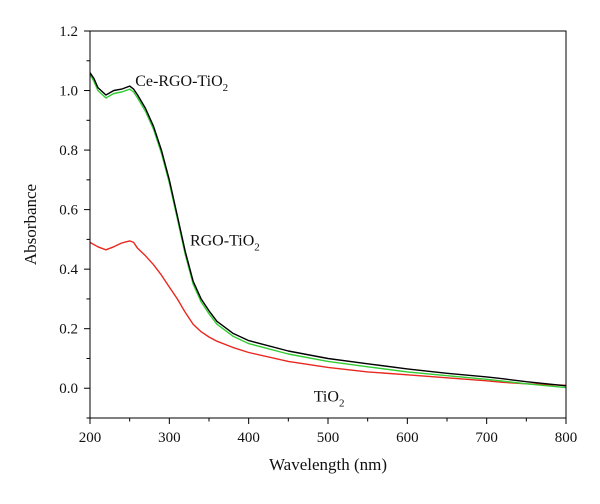 Image resolution: width=600 pixels, height=504 pixels. What do you see at coordinates (181, 83) in the screenshot?
I see `series-annotation-0: Ce-RGO-TiO2` at bounding box center [181, 83].